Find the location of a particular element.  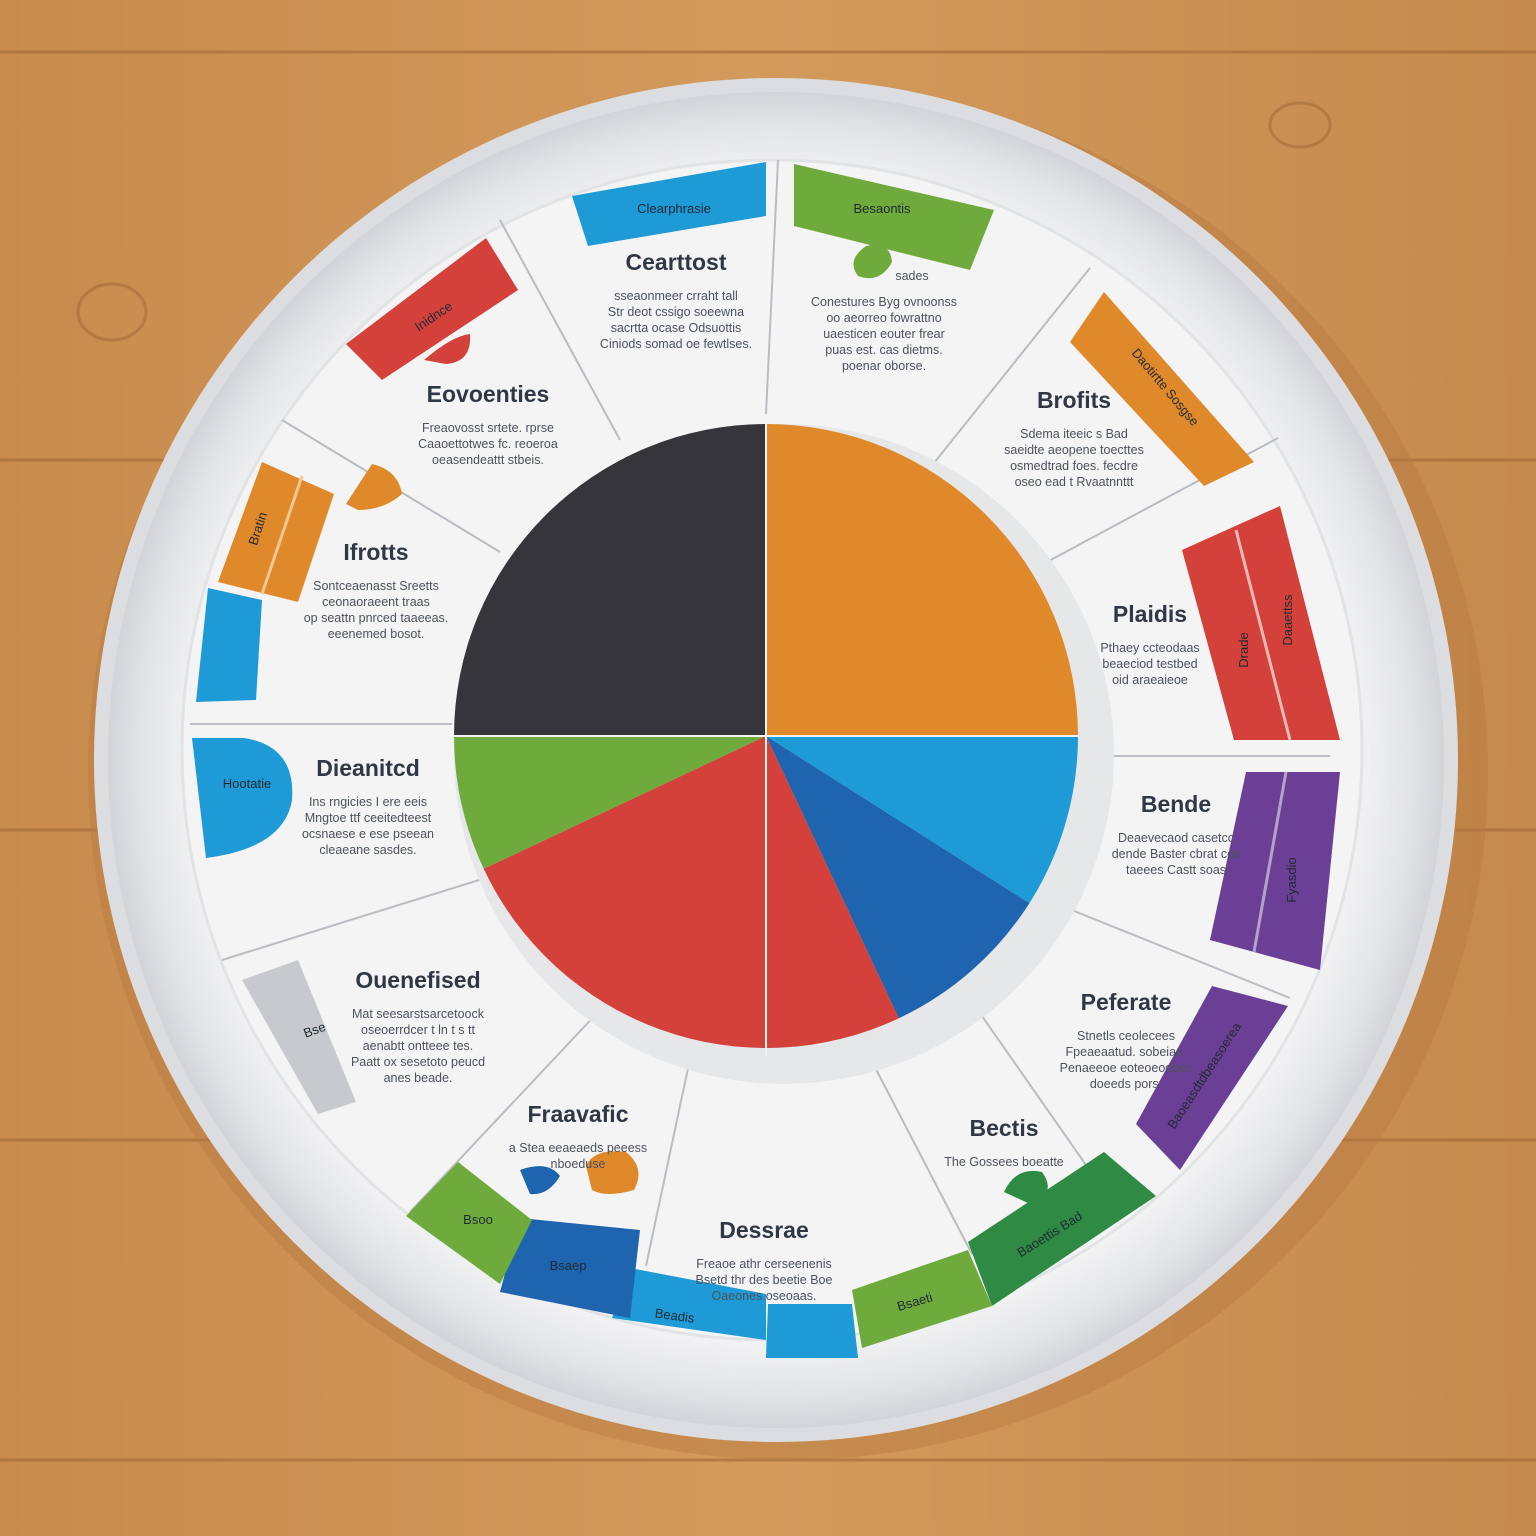

svg-text: Clearphrasie is located at coordinates (674, 208).